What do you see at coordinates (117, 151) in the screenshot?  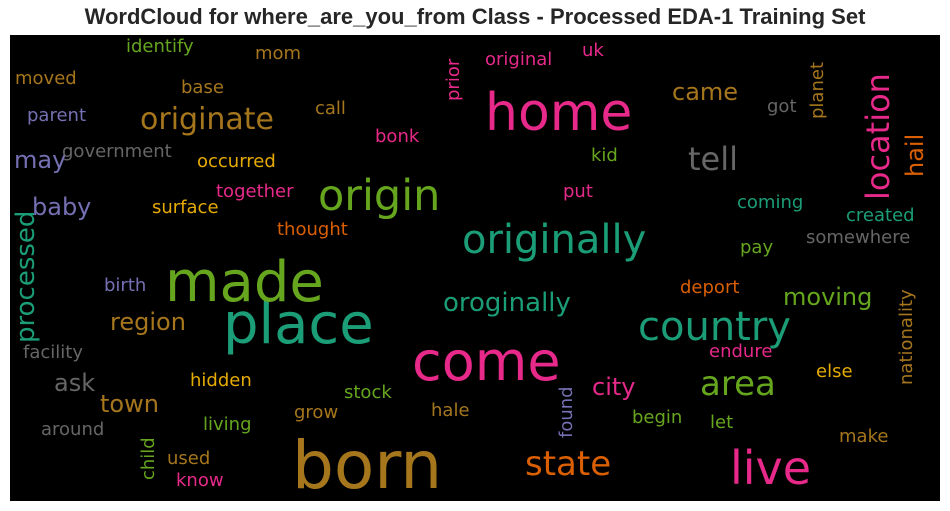 I see `word-government: government` at bounding box center [117, 151].